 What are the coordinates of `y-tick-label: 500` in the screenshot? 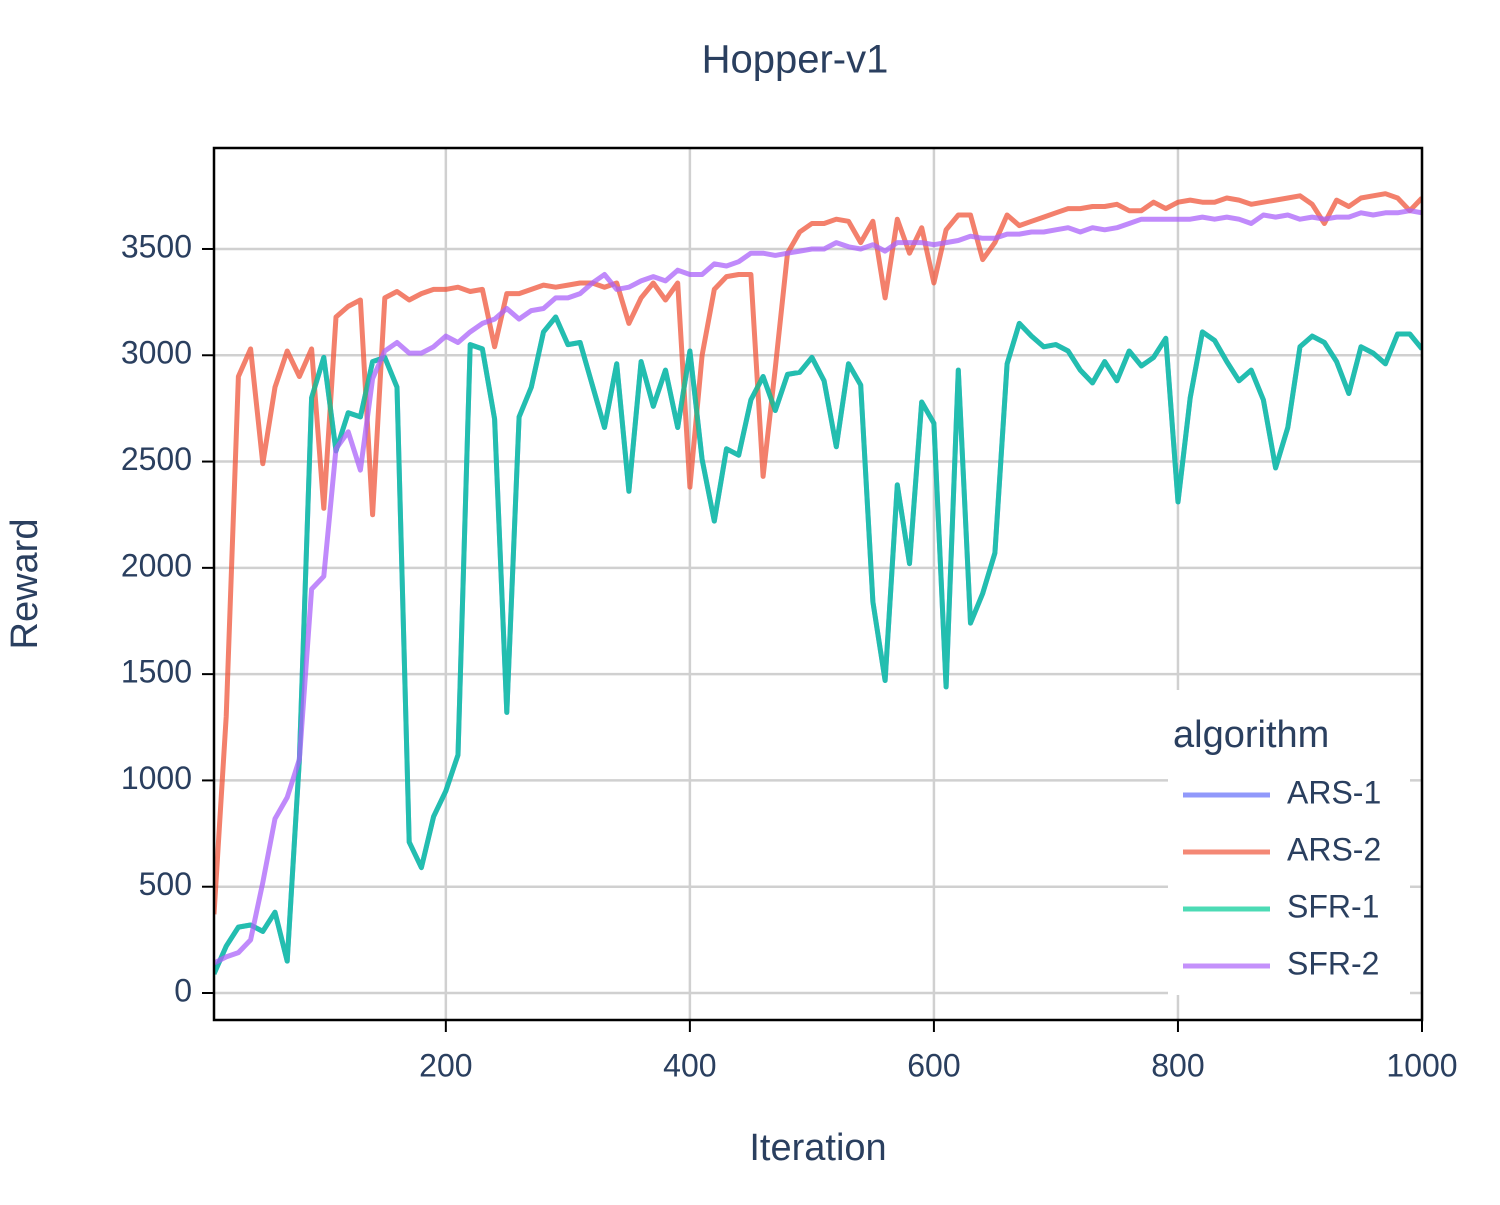 It's located at (165, 884).